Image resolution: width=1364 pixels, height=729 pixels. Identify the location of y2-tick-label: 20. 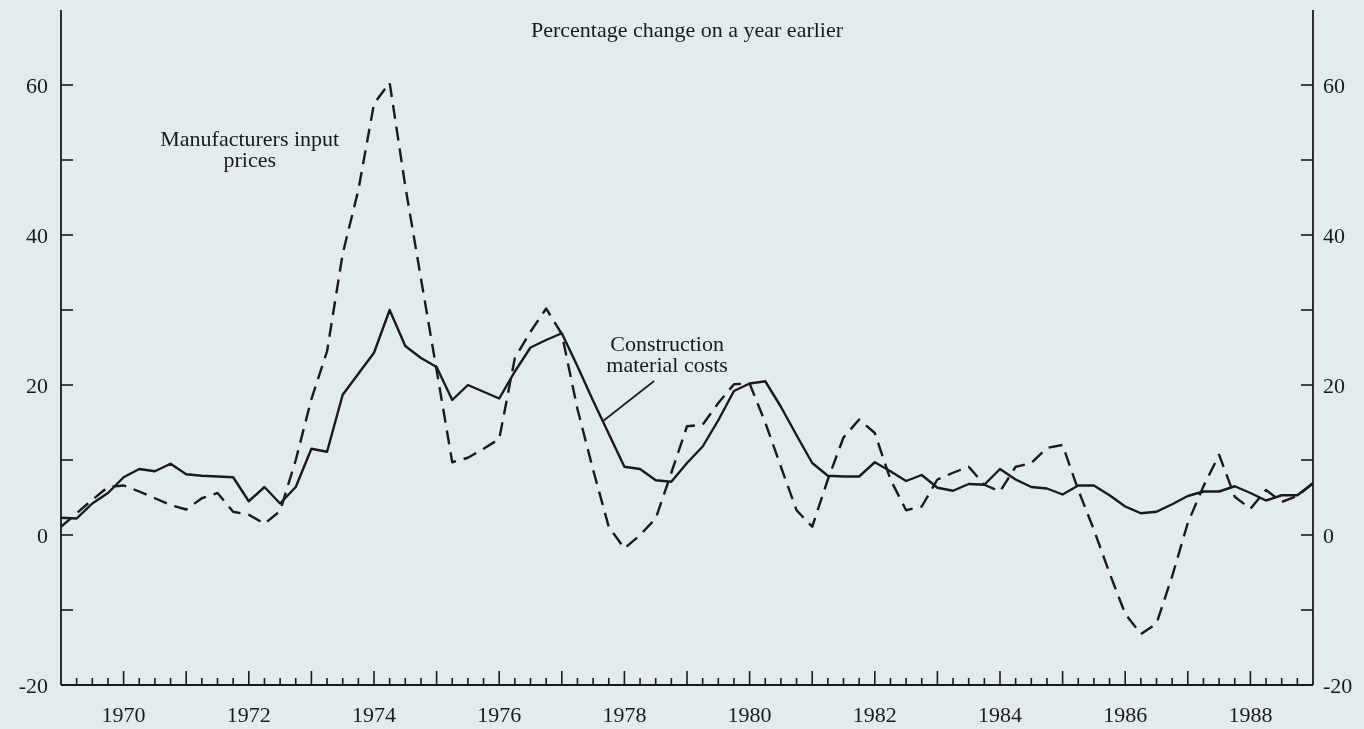
(1334, 385).